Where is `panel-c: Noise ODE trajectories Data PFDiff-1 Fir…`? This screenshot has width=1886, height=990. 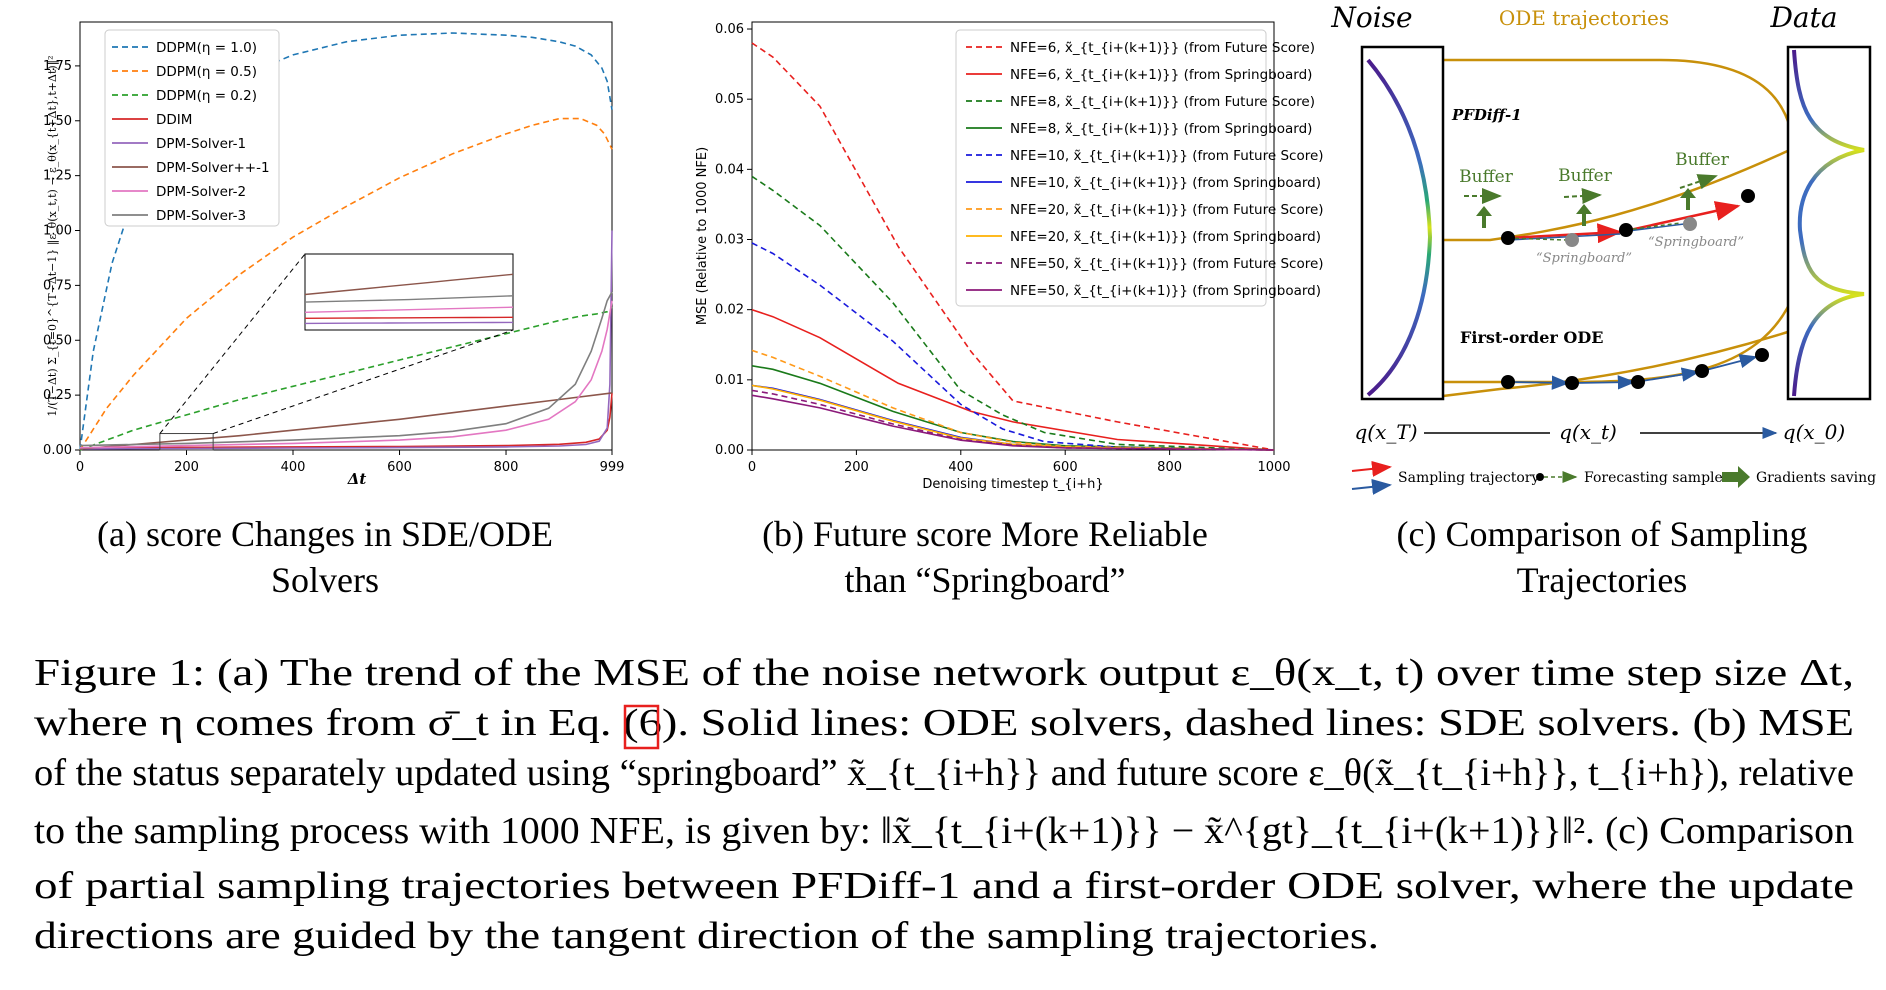
panel-c: Noise ODE trajectories Data PFDiff-1 Fir… is located at coordinates (1603, 248).